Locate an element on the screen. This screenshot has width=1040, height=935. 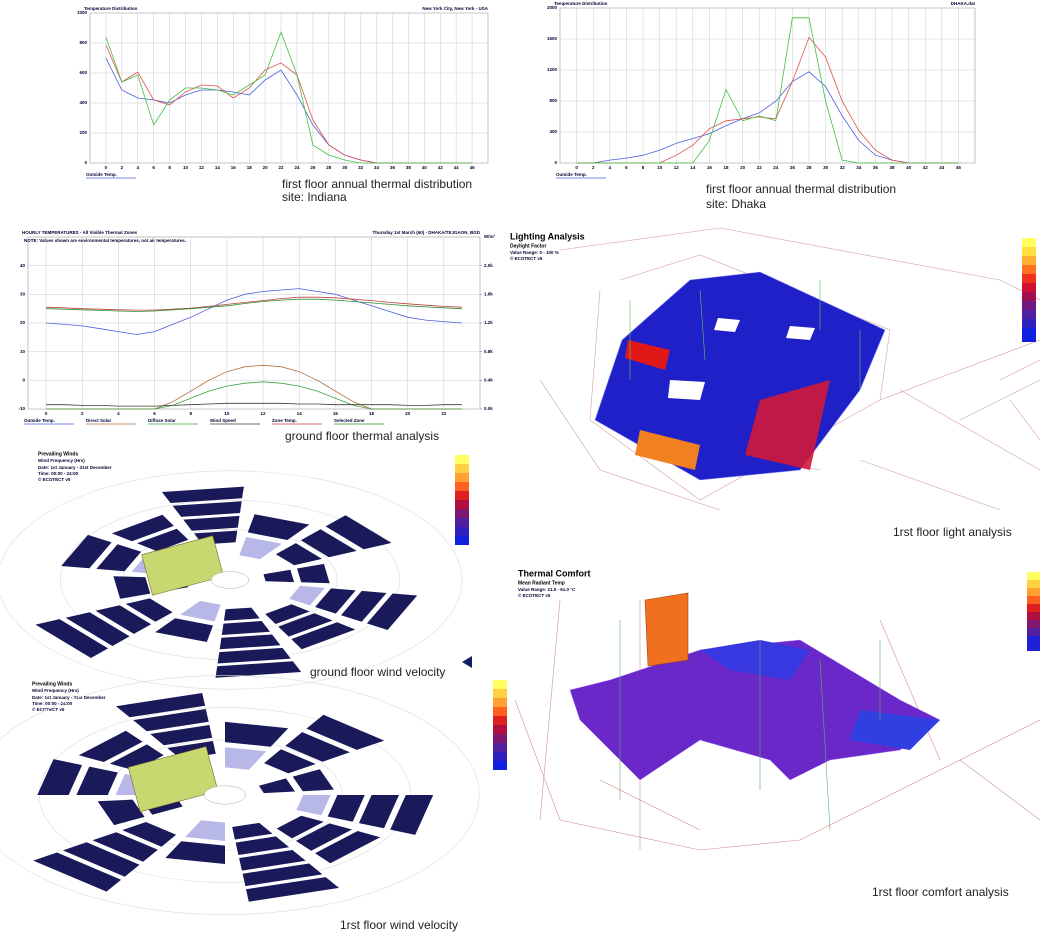
x-tick-label: 20 is located at coordinates (743, 167).